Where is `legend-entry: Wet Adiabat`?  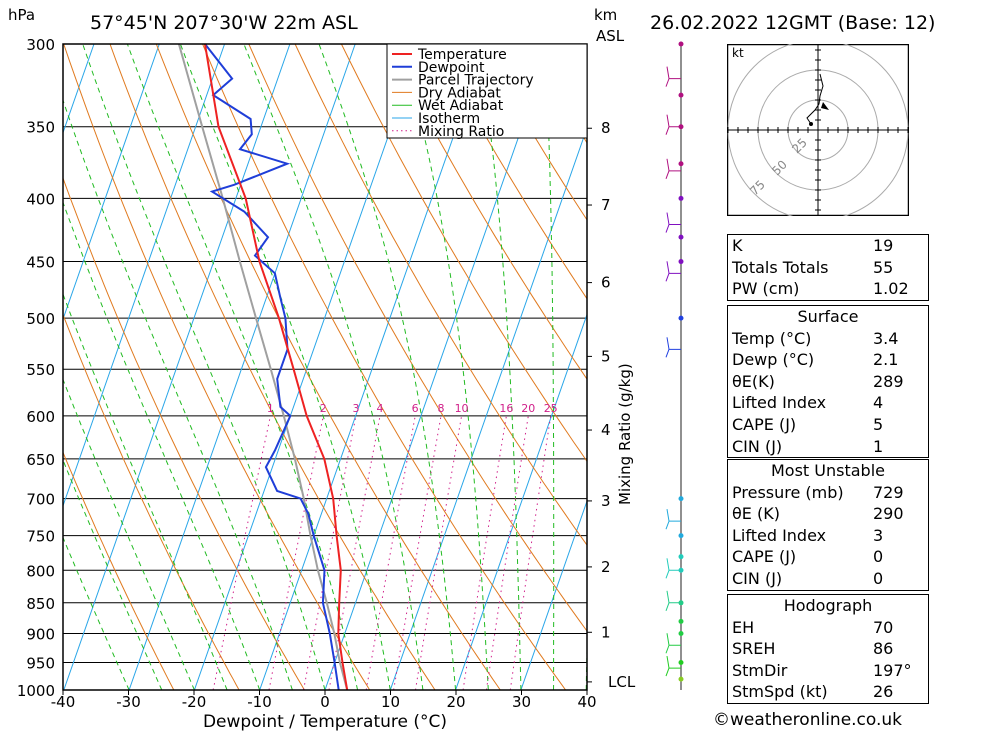 legend-entry: Wet Adiabat is located at coordinates (461, 106).